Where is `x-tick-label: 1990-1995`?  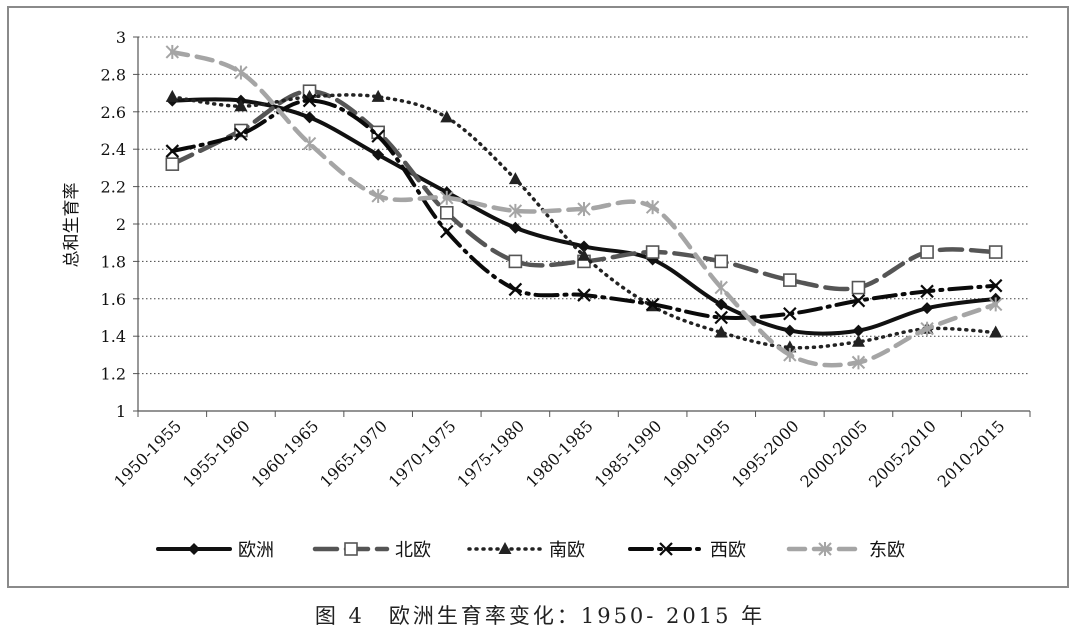 x-tick-label: 1990-1995 is located at coordinates (696, 453).